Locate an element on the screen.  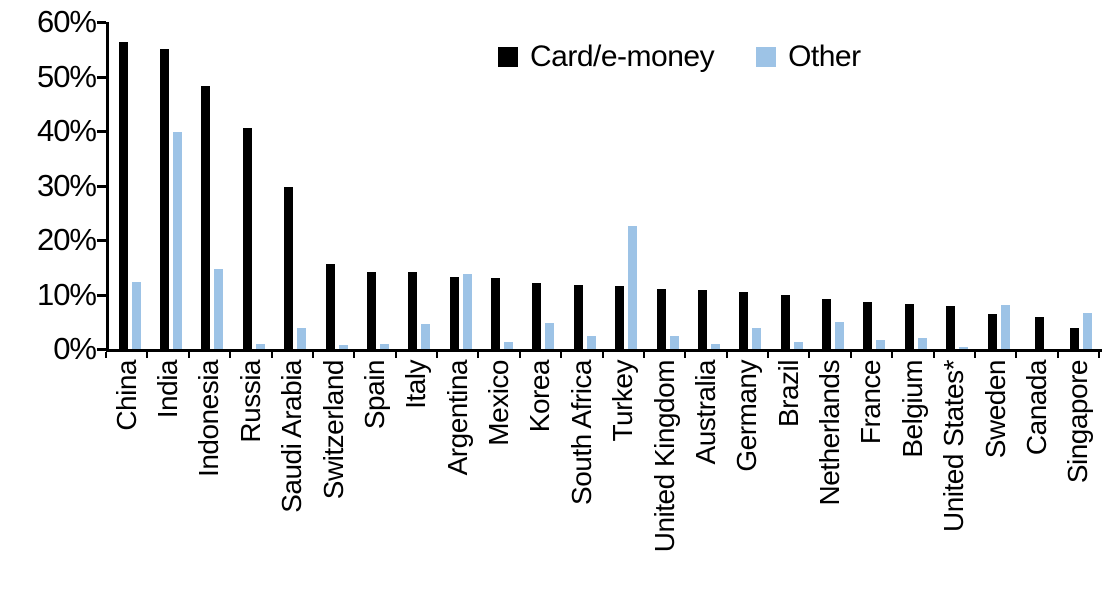
category-germany is located at coordinates (750, 185).